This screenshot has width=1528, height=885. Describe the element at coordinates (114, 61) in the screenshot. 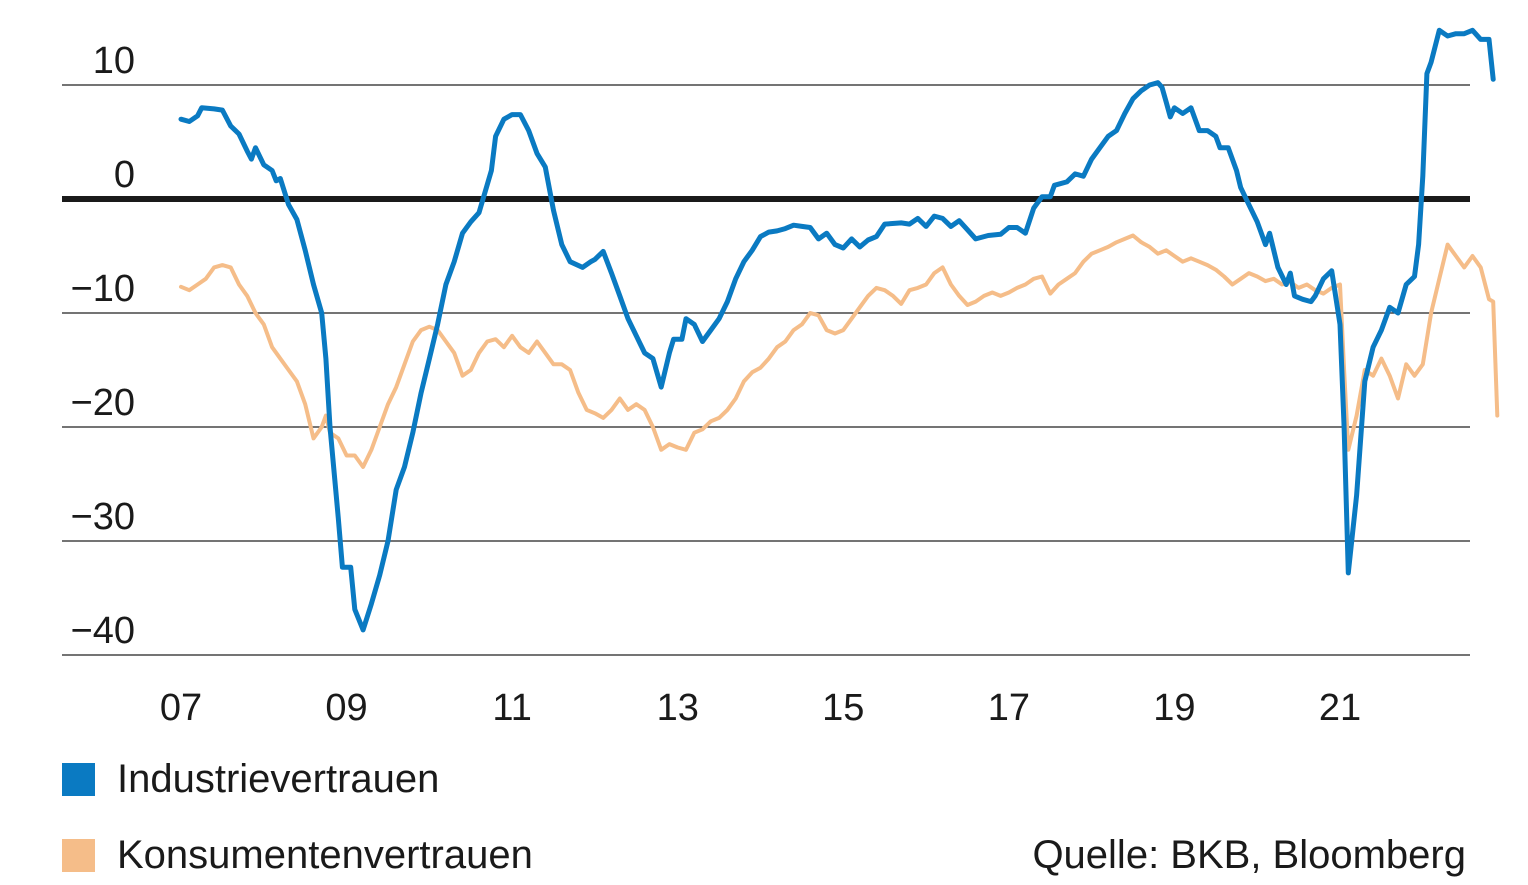

I see `y-tick-label: 10` at that location.